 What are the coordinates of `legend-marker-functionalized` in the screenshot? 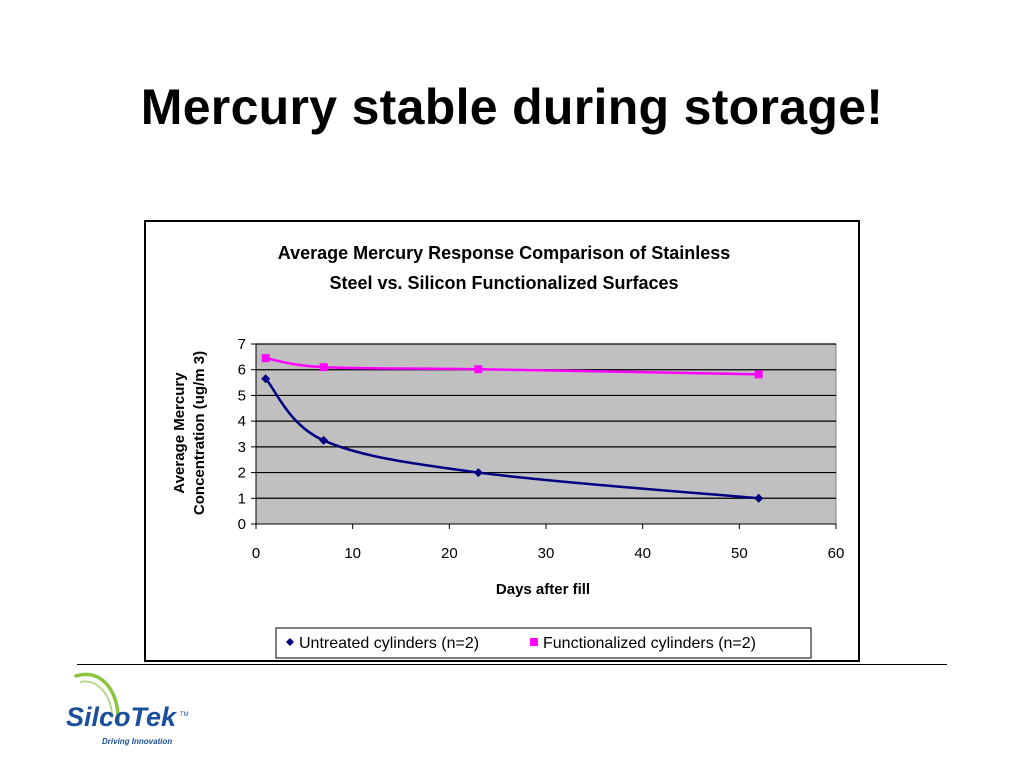 It's located at (534, 642).